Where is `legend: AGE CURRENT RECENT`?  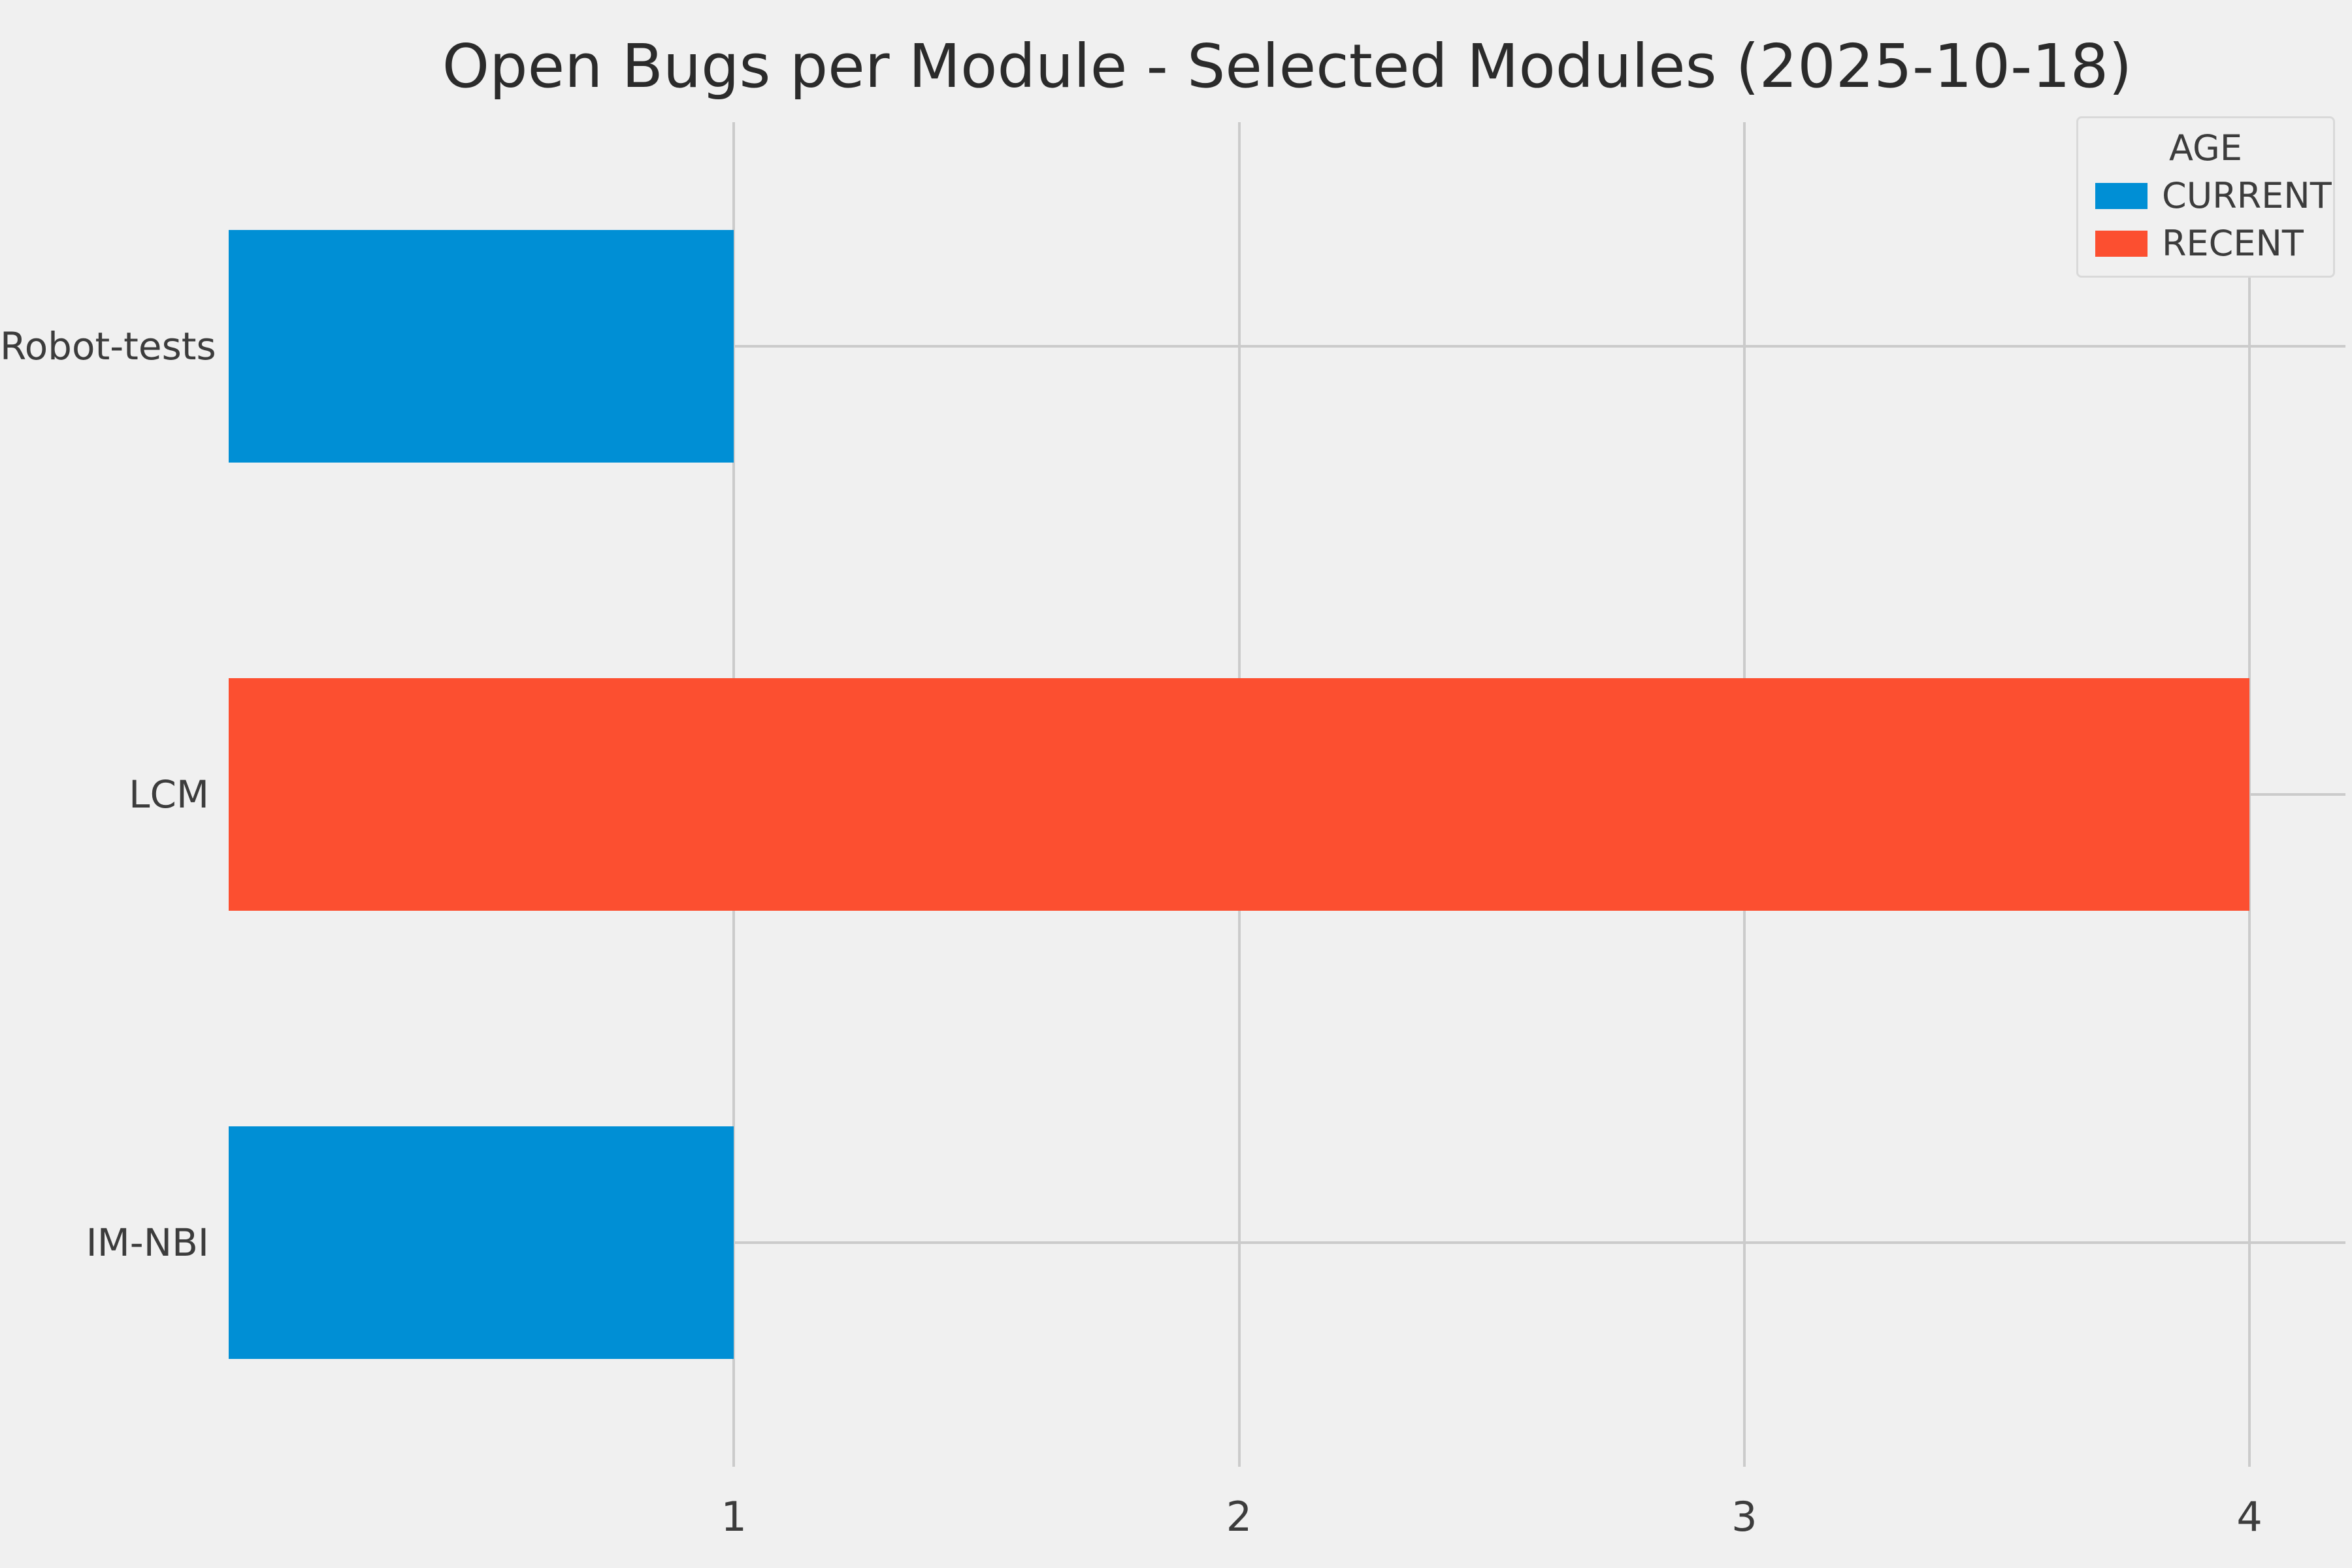
legend: AGE CURRENT RECENT is located at coordinates (2205, 197).